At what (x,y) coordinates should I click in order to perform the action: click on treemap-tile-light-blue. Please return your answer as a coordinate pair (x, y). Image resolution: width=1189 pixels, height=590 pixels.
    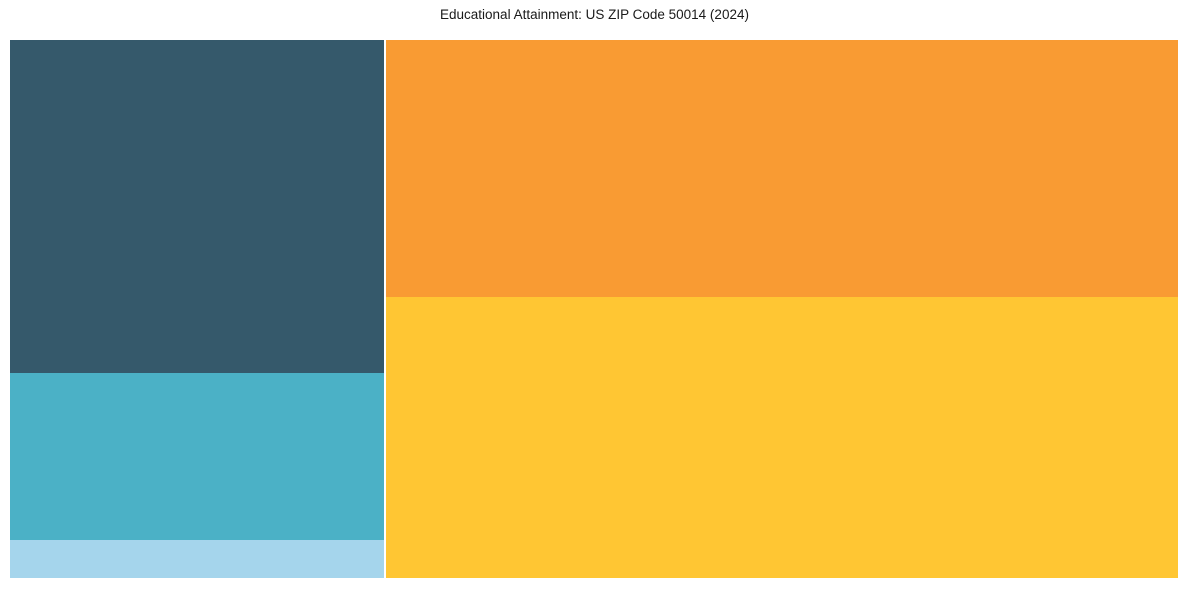
    Looking at the image, I should click on (197, 559).